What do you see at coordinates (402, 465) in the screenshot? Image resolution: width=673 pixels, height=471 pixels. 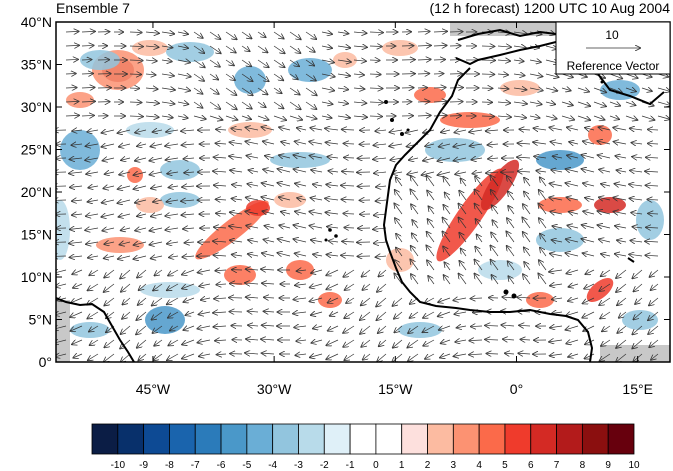 I see `colorbar-label: 1` at bounding box center [402, 465].